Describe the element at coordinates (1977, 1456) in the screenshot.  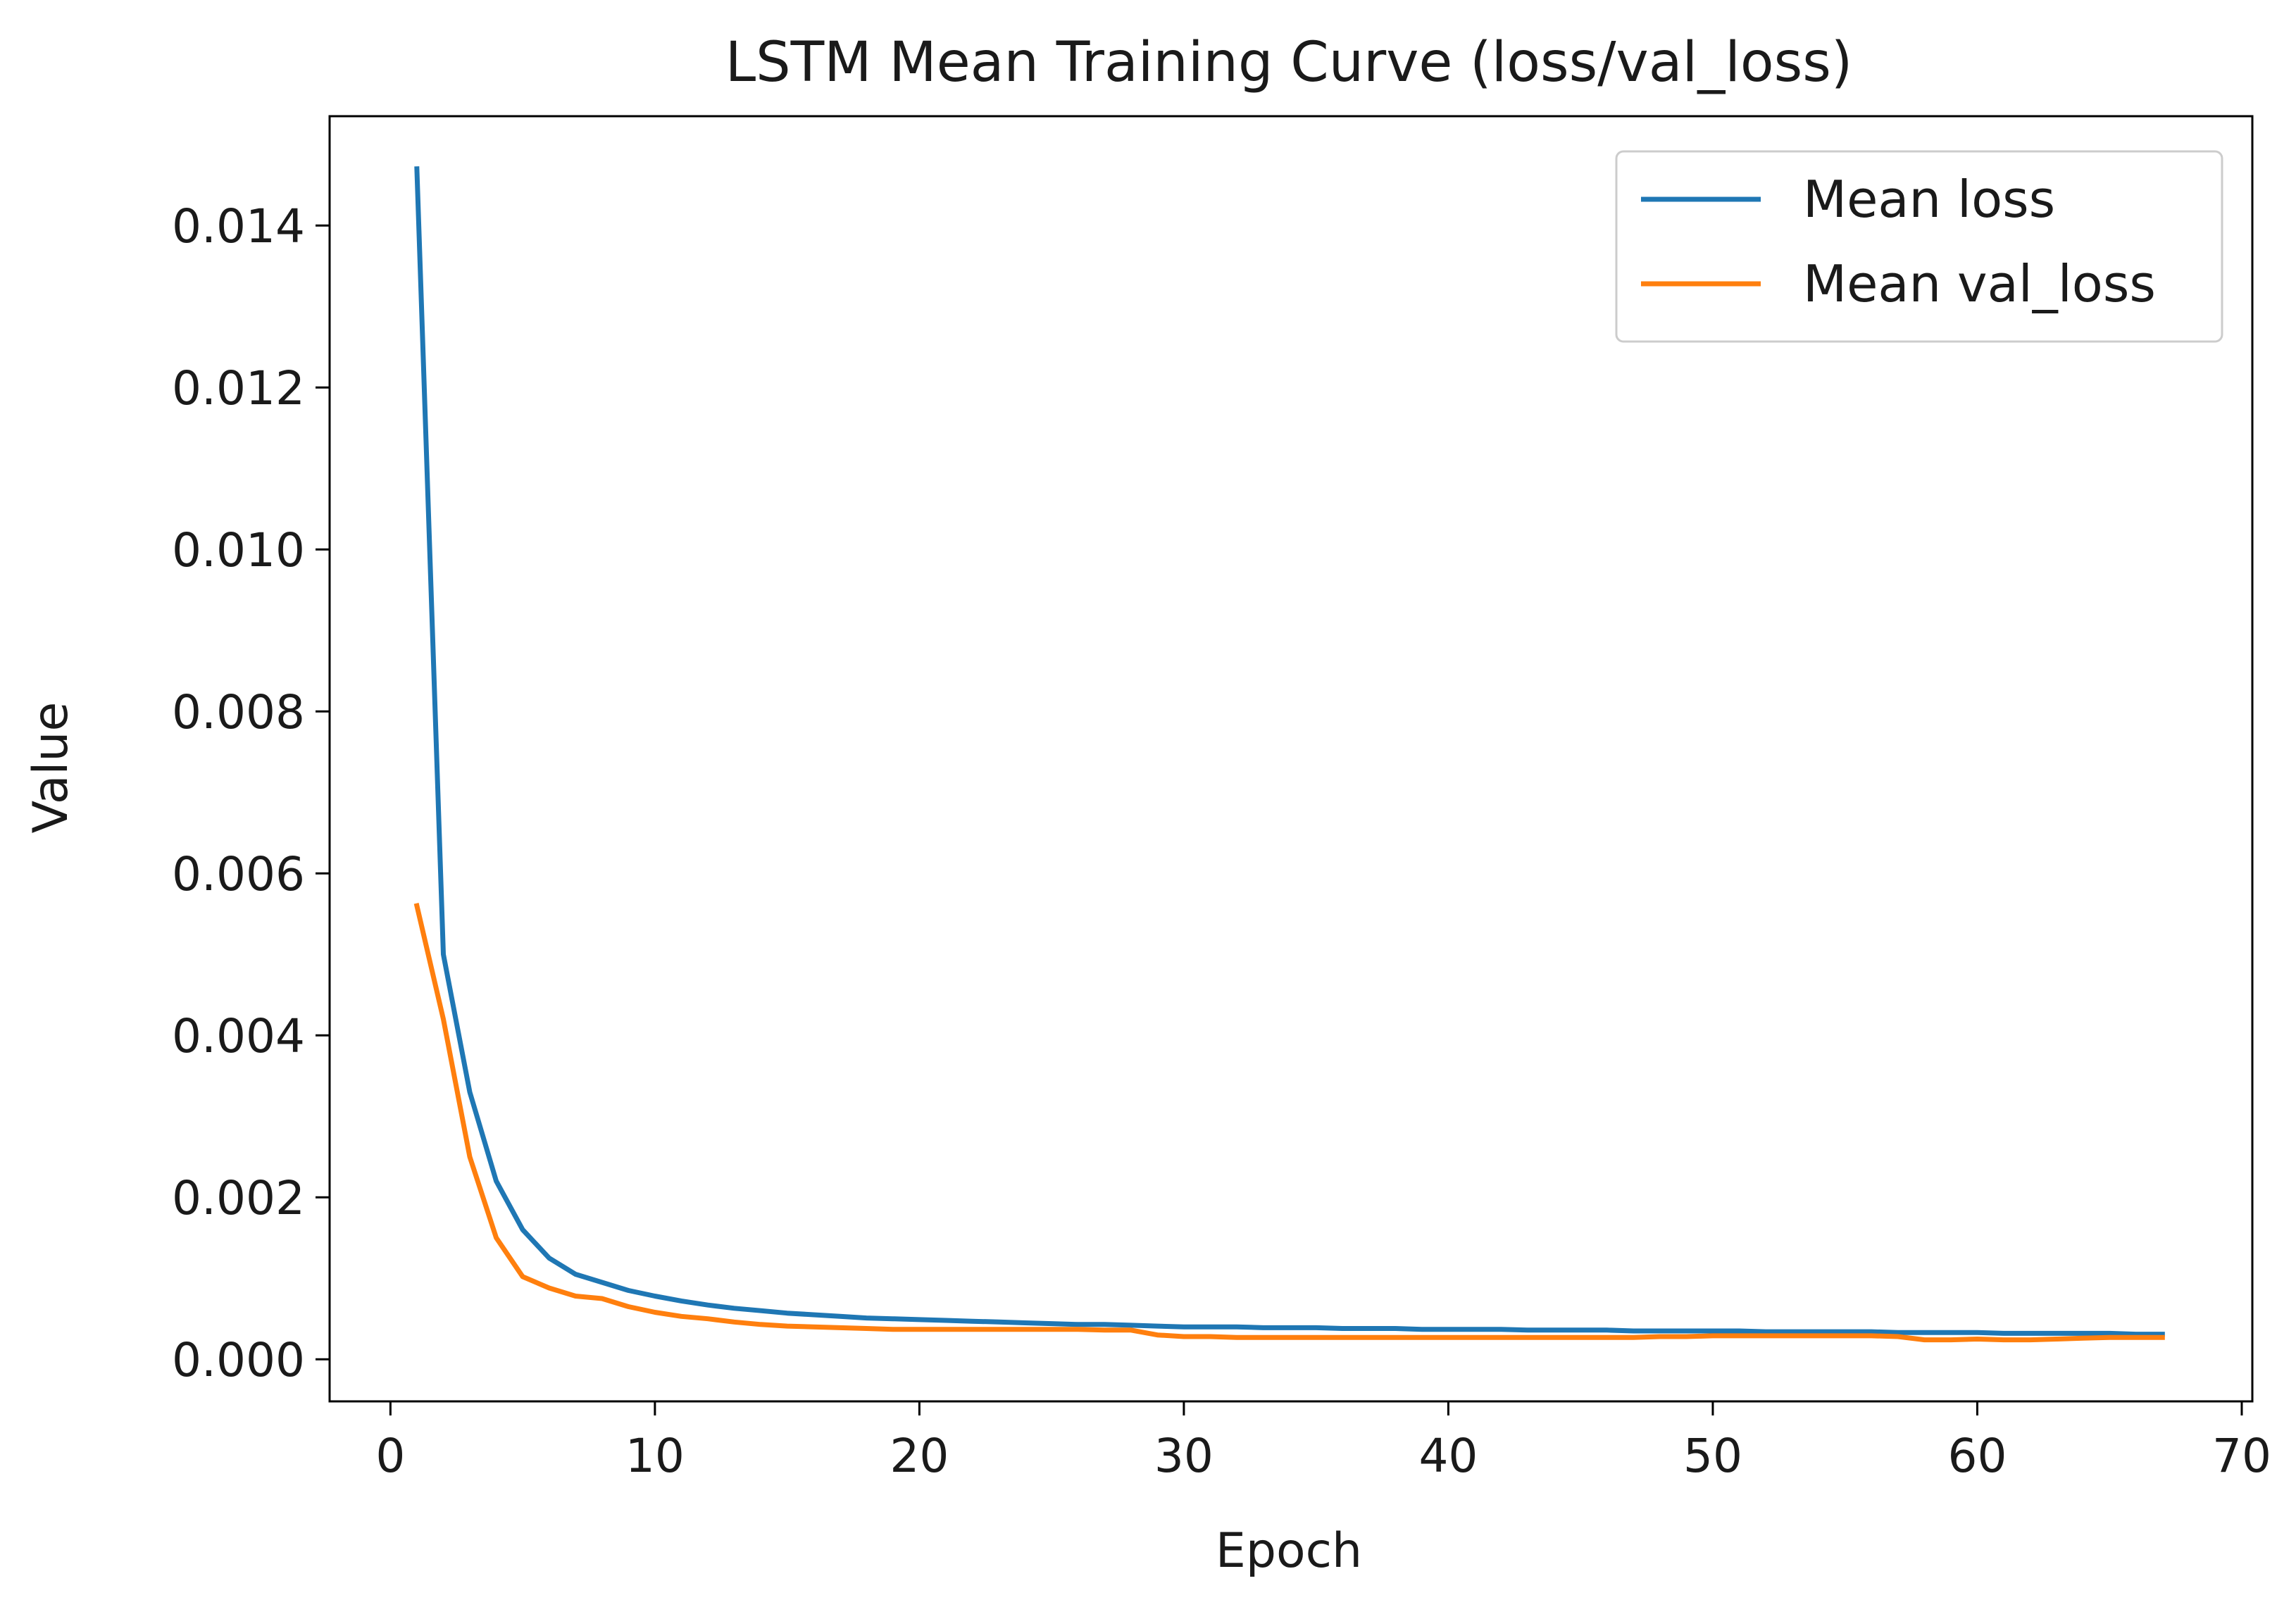
I see `x-tick-label: 60` at that location.